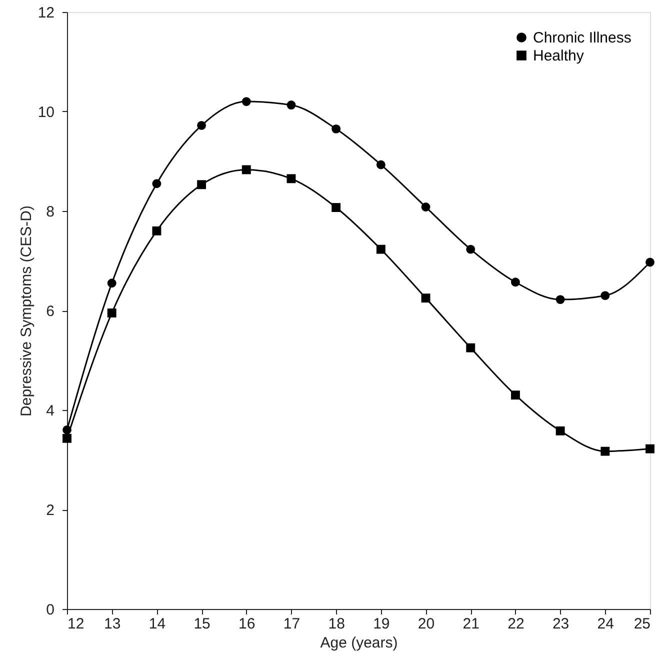  I want to click on x-tick-label: 21, so click(471, 624).